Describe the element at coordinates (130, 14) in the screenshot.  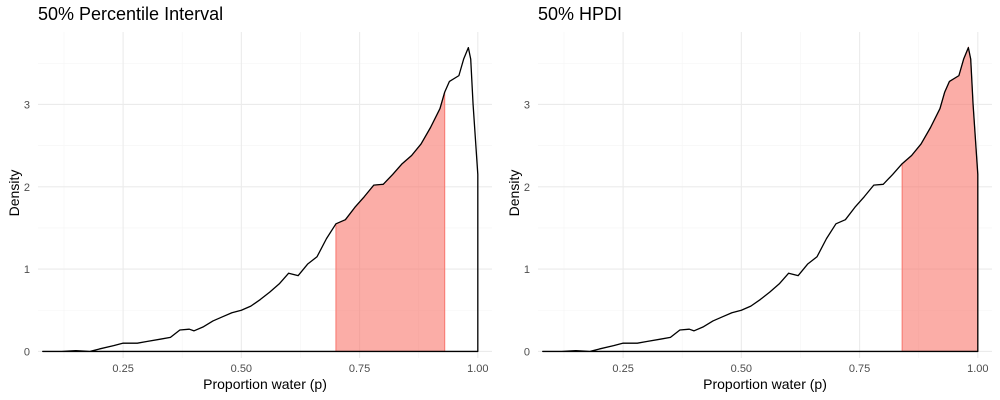
I see `chart-title: 50% Percentile Interval` at that location.